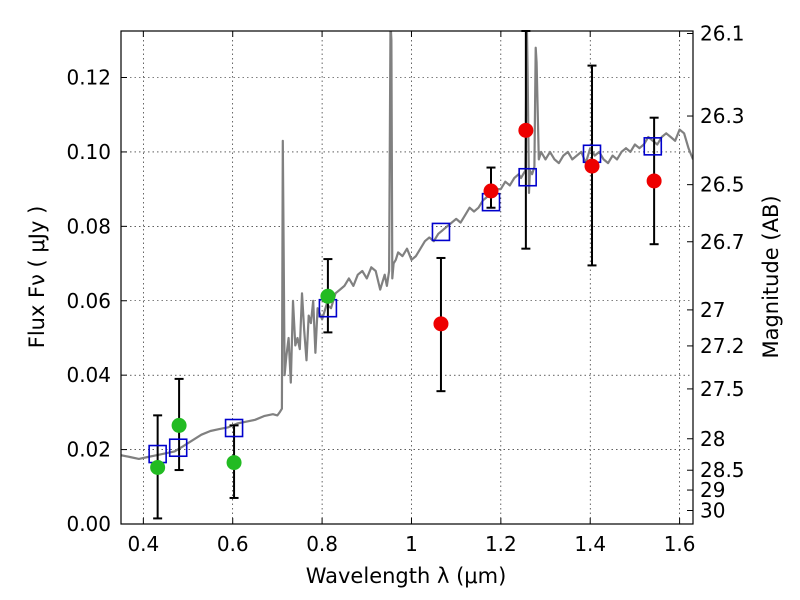 This screenshot has width=800, height=600. Describe the element at coordinates (406, 576) in the screenshot. I see `x-axis-label: Wavelength λ (μm)` at that location.